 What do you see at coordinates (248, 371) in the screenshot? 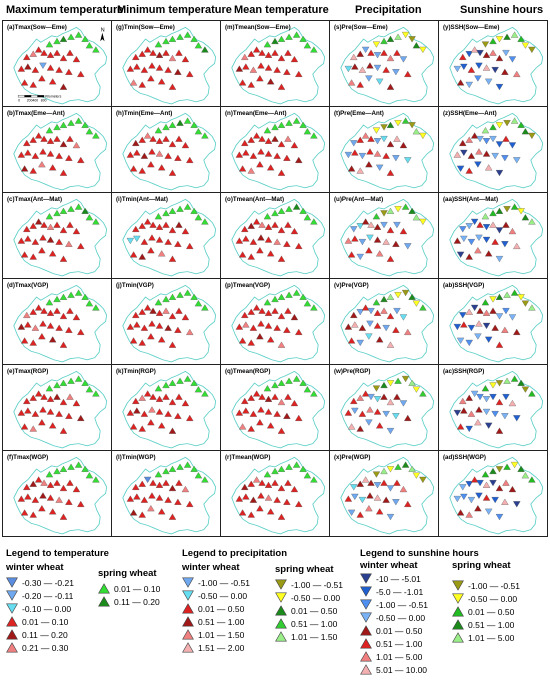
I see `panel-title: (q)Tmean(RGP)` at bounding box center [248, 371].